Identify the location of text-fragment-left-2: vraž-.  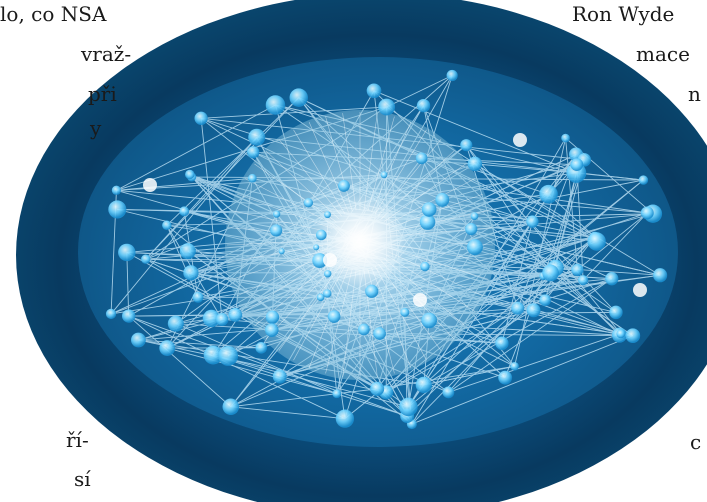
(106, 54).